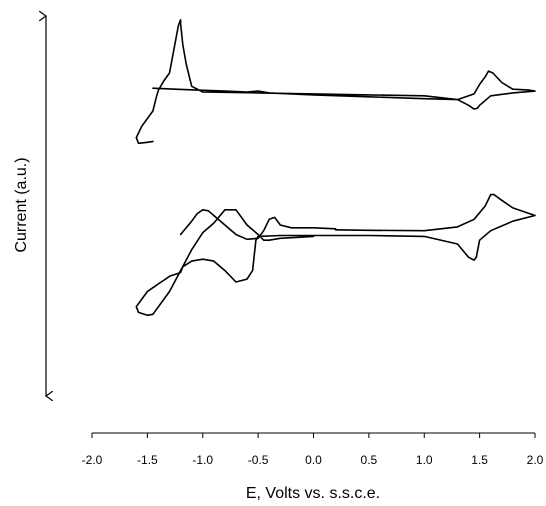 Image resolution: width=546 pixels, height=506 pixels. I want to click on x-tick-label: -1.5, so click(147, 460).